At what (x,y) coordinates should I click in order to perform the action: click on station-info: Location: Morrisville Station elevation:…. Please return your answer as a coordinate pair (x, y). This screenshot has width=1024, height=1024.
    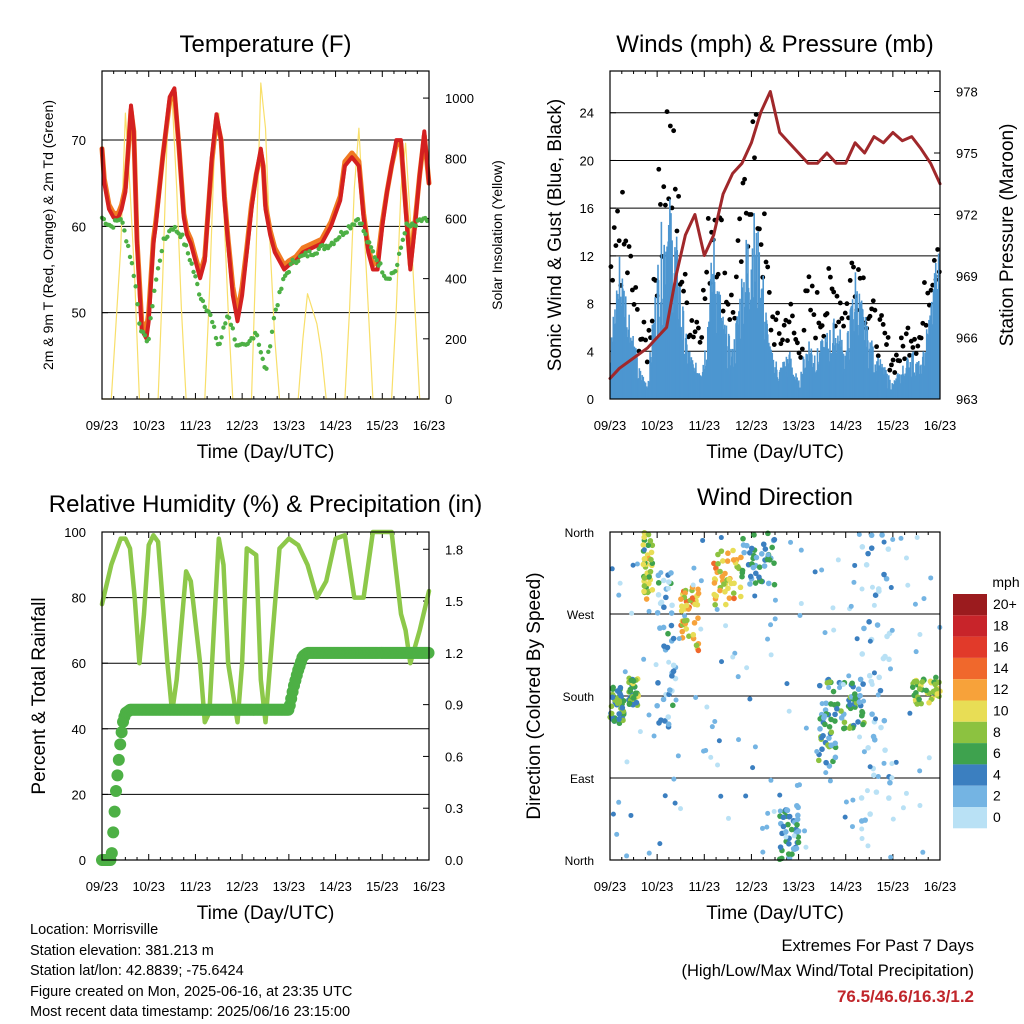
    Looking at the image, I should click on (191, 971).